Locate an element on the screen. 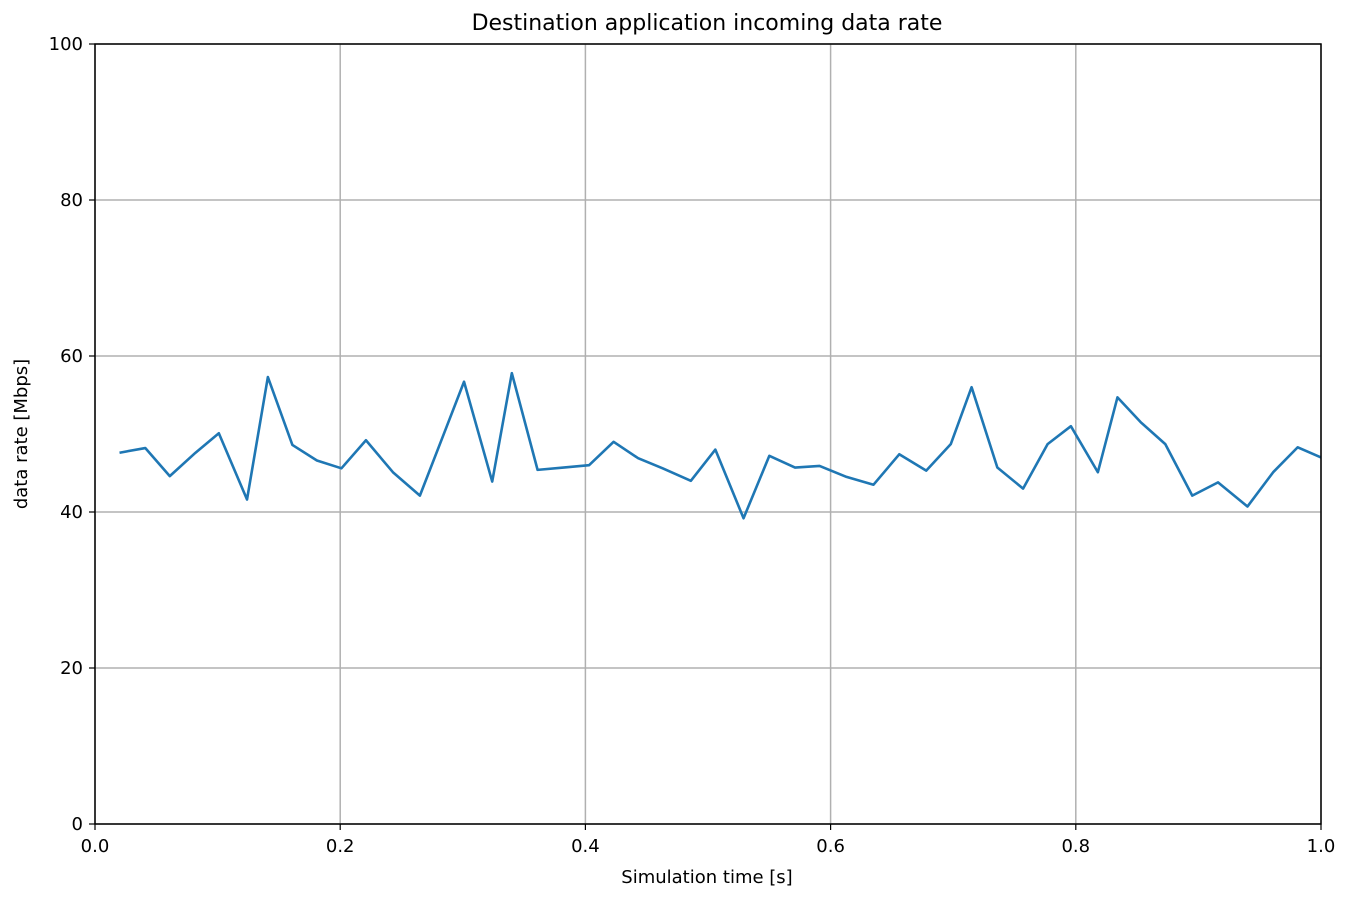 The width and height of the screenshot is (1350, 900). x-tick-label: 0.4 is located at coordinates (585, 846).